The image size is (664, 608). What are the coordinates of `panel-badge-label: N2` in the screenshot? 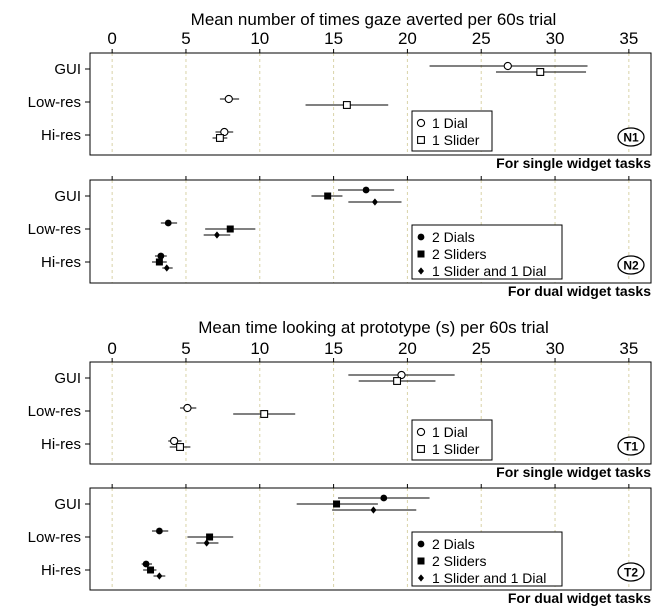 It's located at (631, 266).